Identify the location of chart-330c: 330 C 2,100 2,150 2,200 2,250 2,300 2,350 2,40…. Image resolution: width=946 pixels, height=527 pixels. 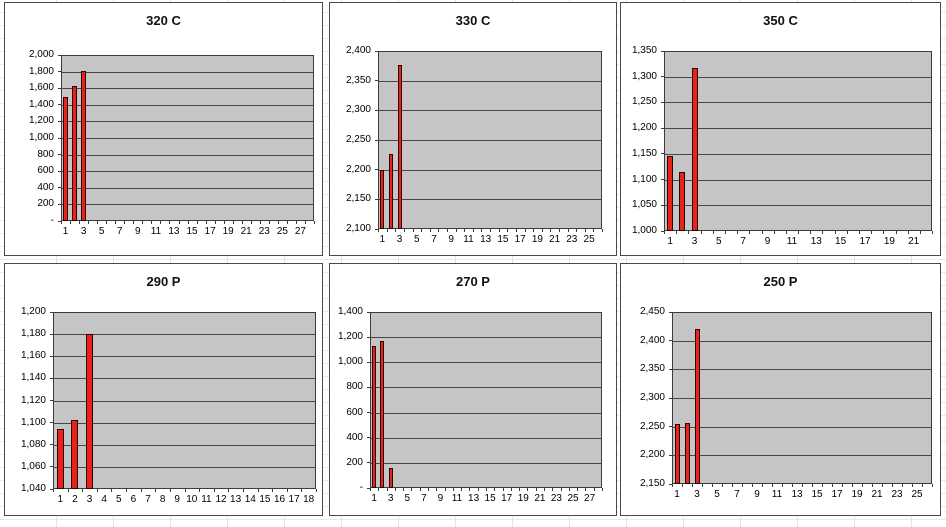
(473, 129).